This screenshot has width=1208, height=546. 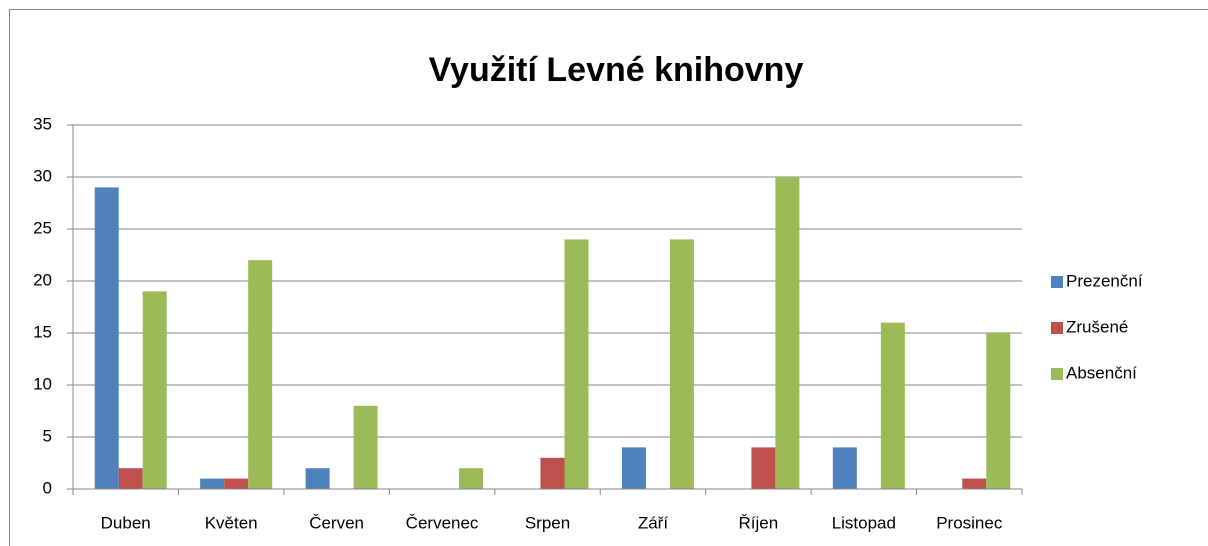 What do you see at coordinates (42, 331) in the screenshot?
I see `y-tick-label: 15` at bounding box center [42, 331].